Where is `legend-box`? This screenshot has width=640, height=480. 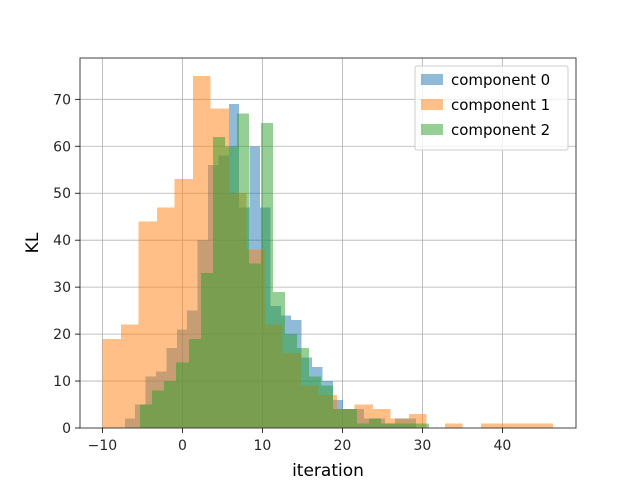 legend-box is located at coordinates (491, 108).